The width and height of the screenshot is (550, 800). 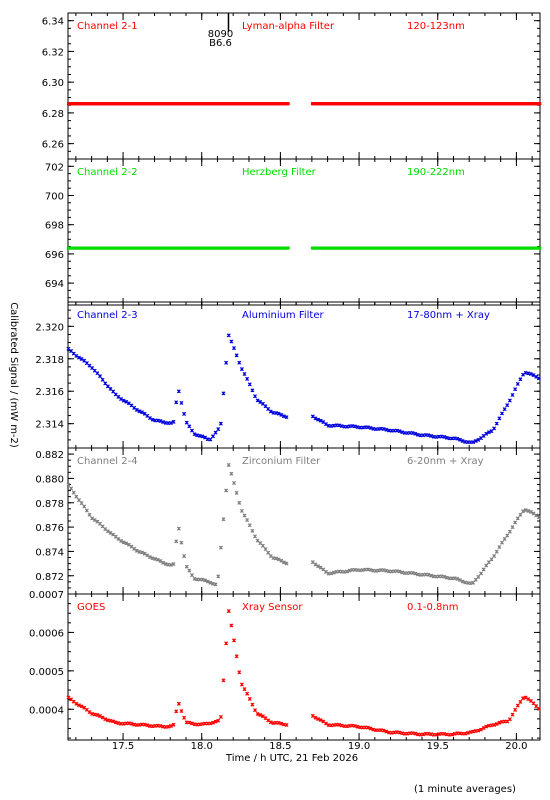 What do you see at coordinates (436, 26) in the screenshot?
I see `panel-band-label: 120-123nm` at bounding box center [436, 26].